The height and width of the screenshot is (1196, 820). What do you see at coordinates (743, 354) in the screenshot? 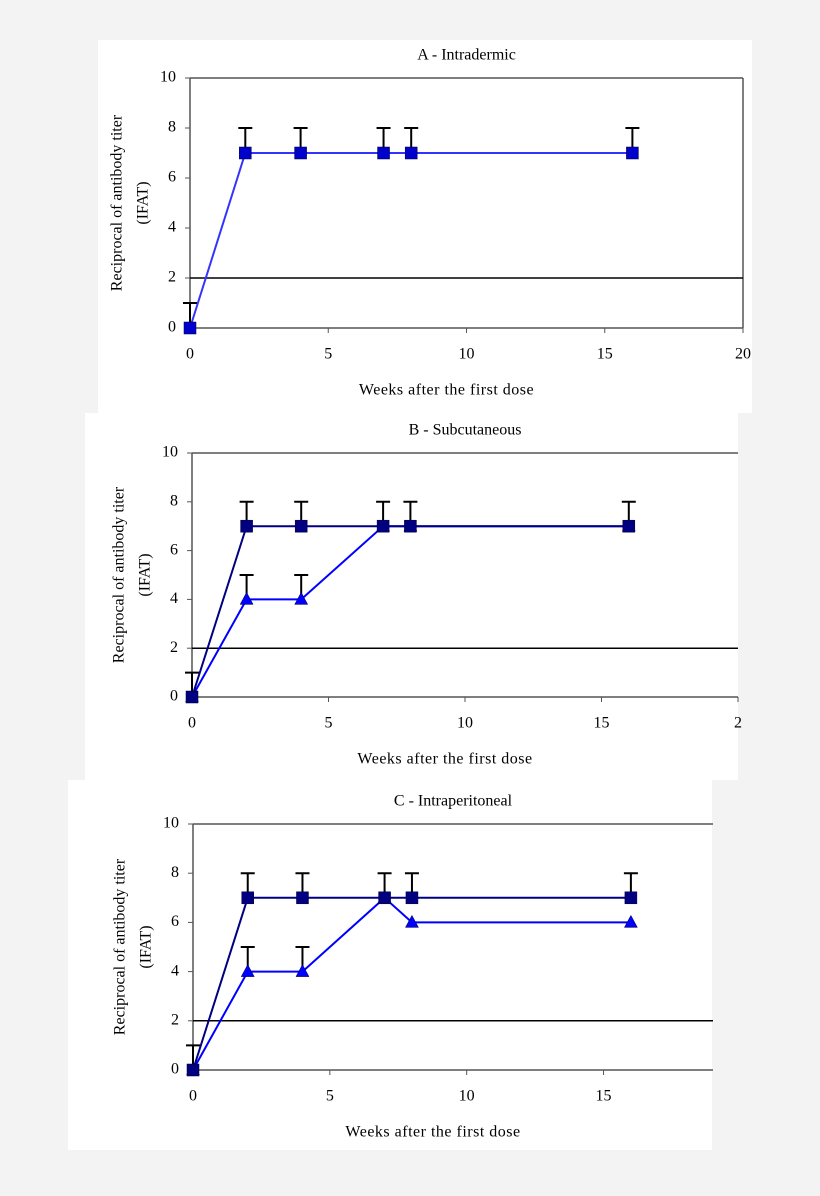
I see `x-tick-label: 20` at bounding box center [743, 354].